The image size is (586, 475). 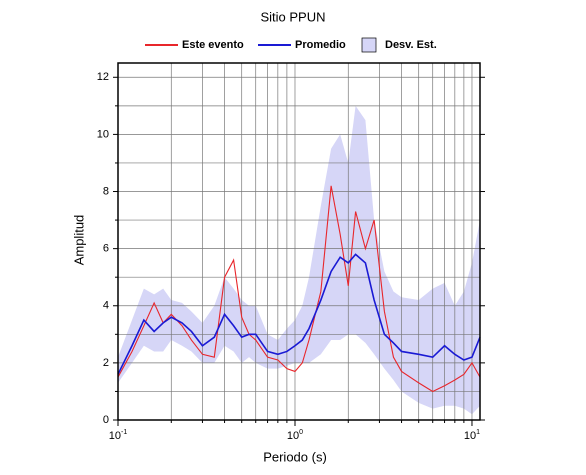 I want to click on y-tick-label: 8, so click(x=106, y=191).